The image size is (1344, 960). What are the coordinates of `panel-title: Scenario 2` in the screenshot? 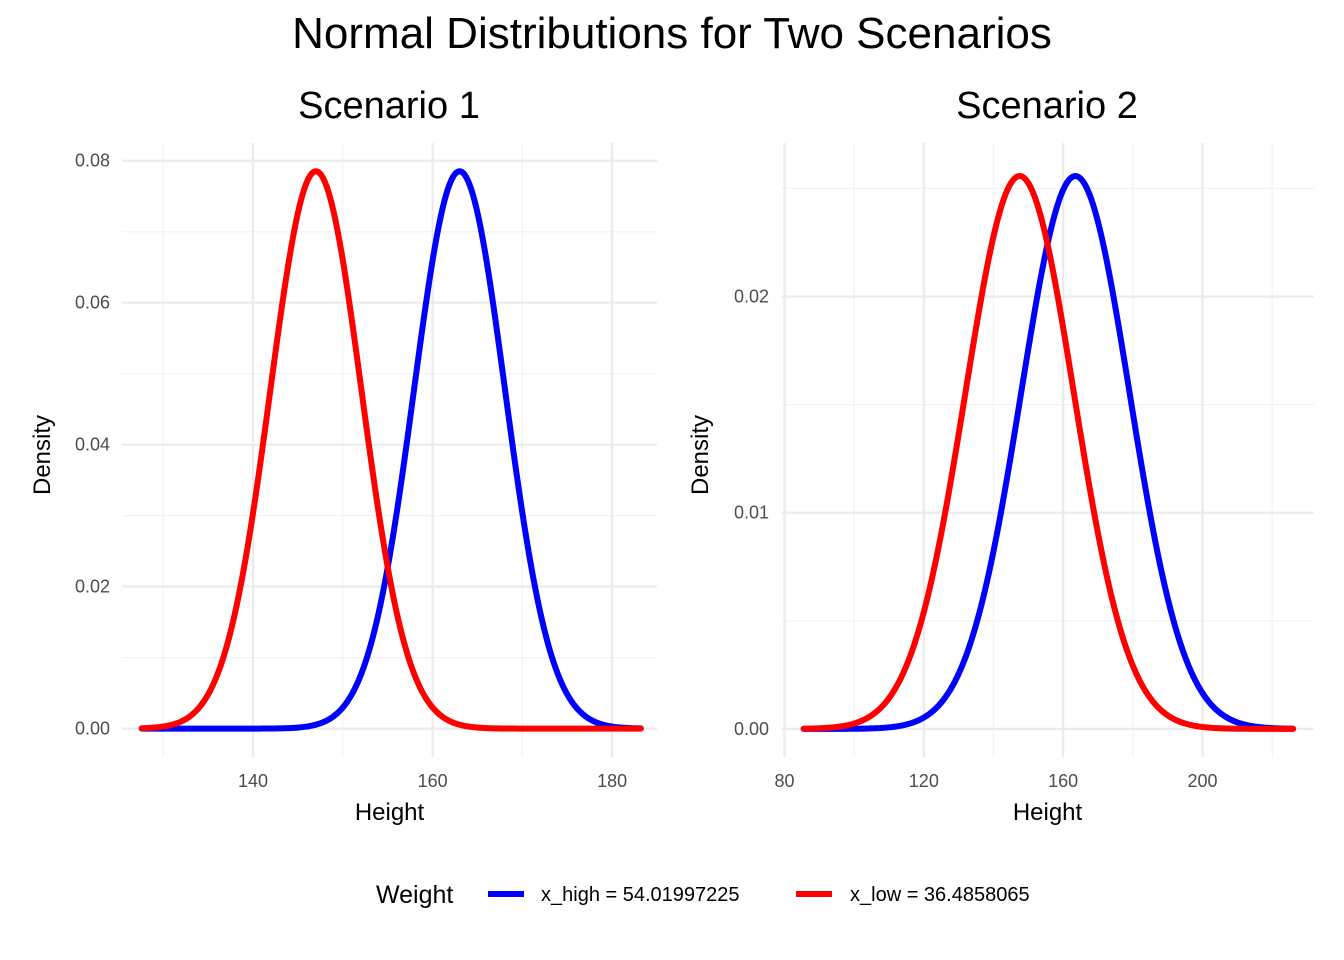 It's located at (1047, 106).